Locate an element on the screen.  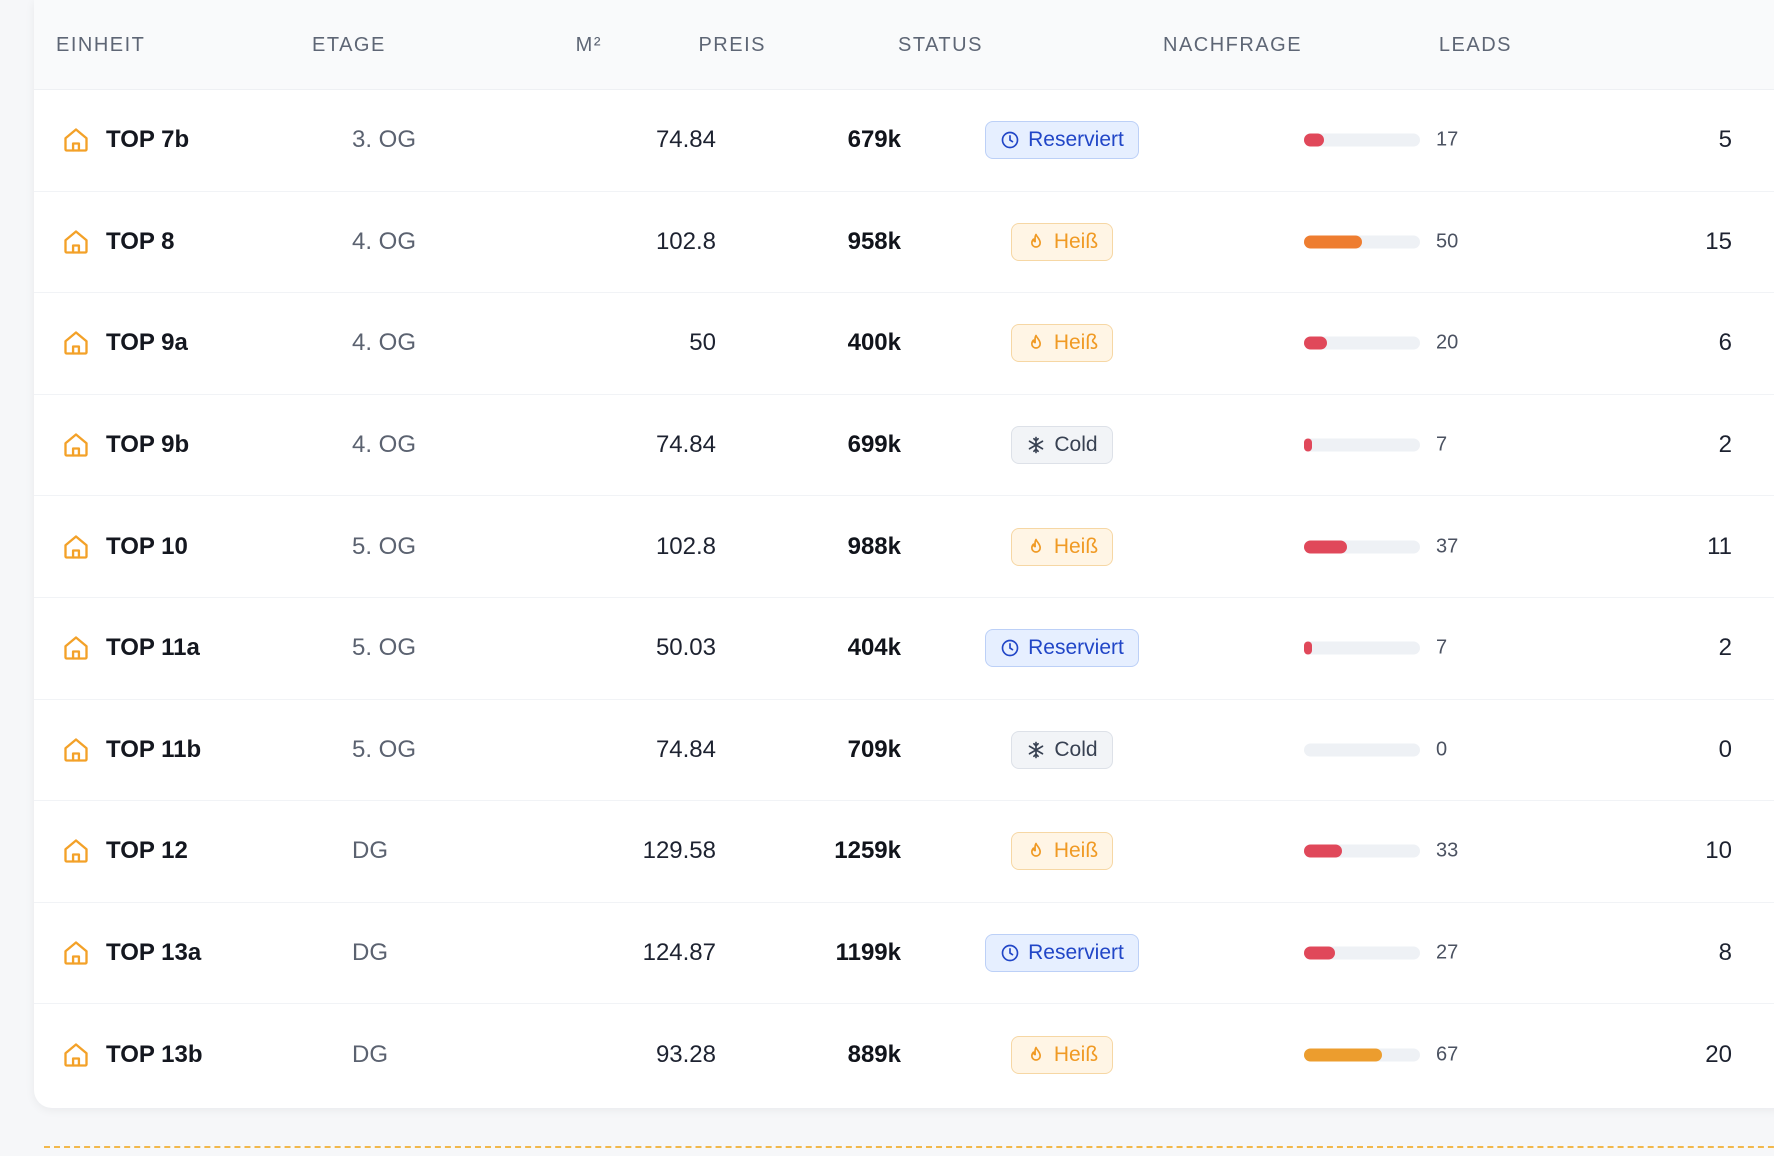
leads-value: 5 is located at coordinates (1725, 140).